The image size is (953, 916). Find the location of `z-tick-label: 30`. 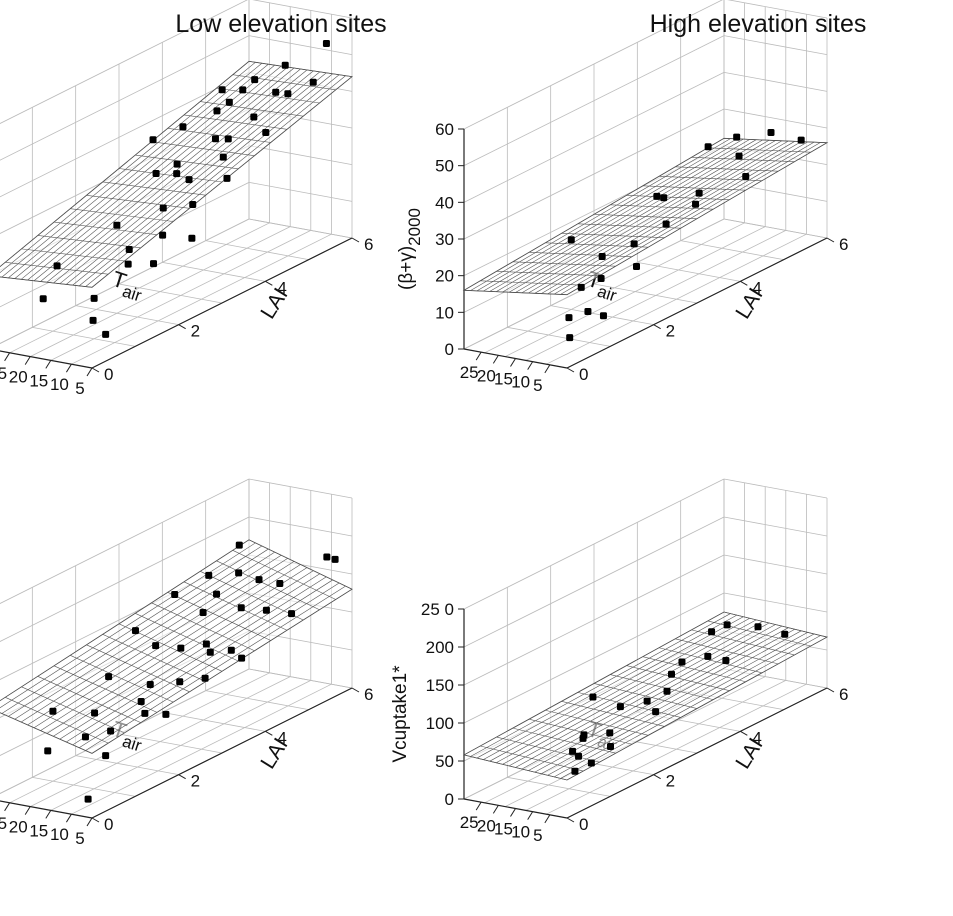

z-tick-label: 30 is located at coordinates (444, 239).